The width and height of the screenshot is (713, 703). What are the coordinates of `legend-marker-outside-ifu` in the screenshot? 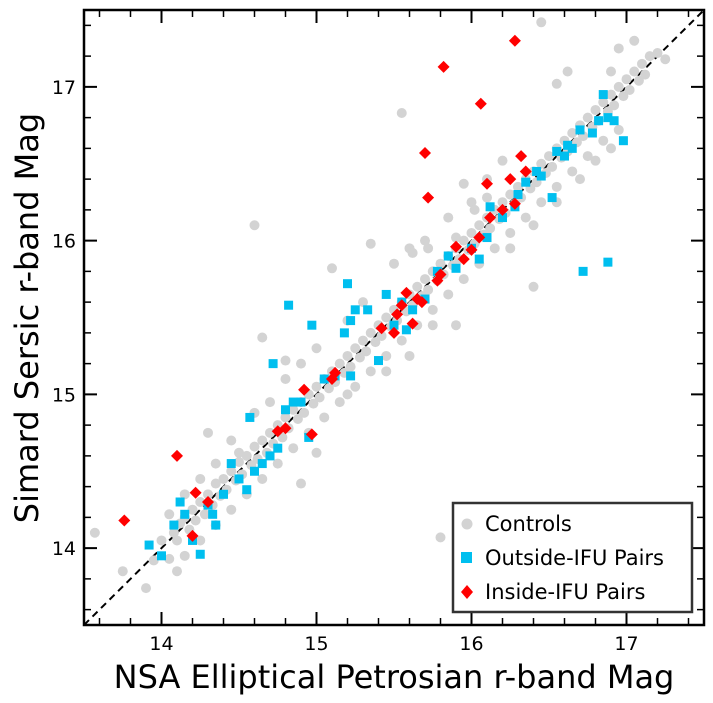 It's located at (466, 557).